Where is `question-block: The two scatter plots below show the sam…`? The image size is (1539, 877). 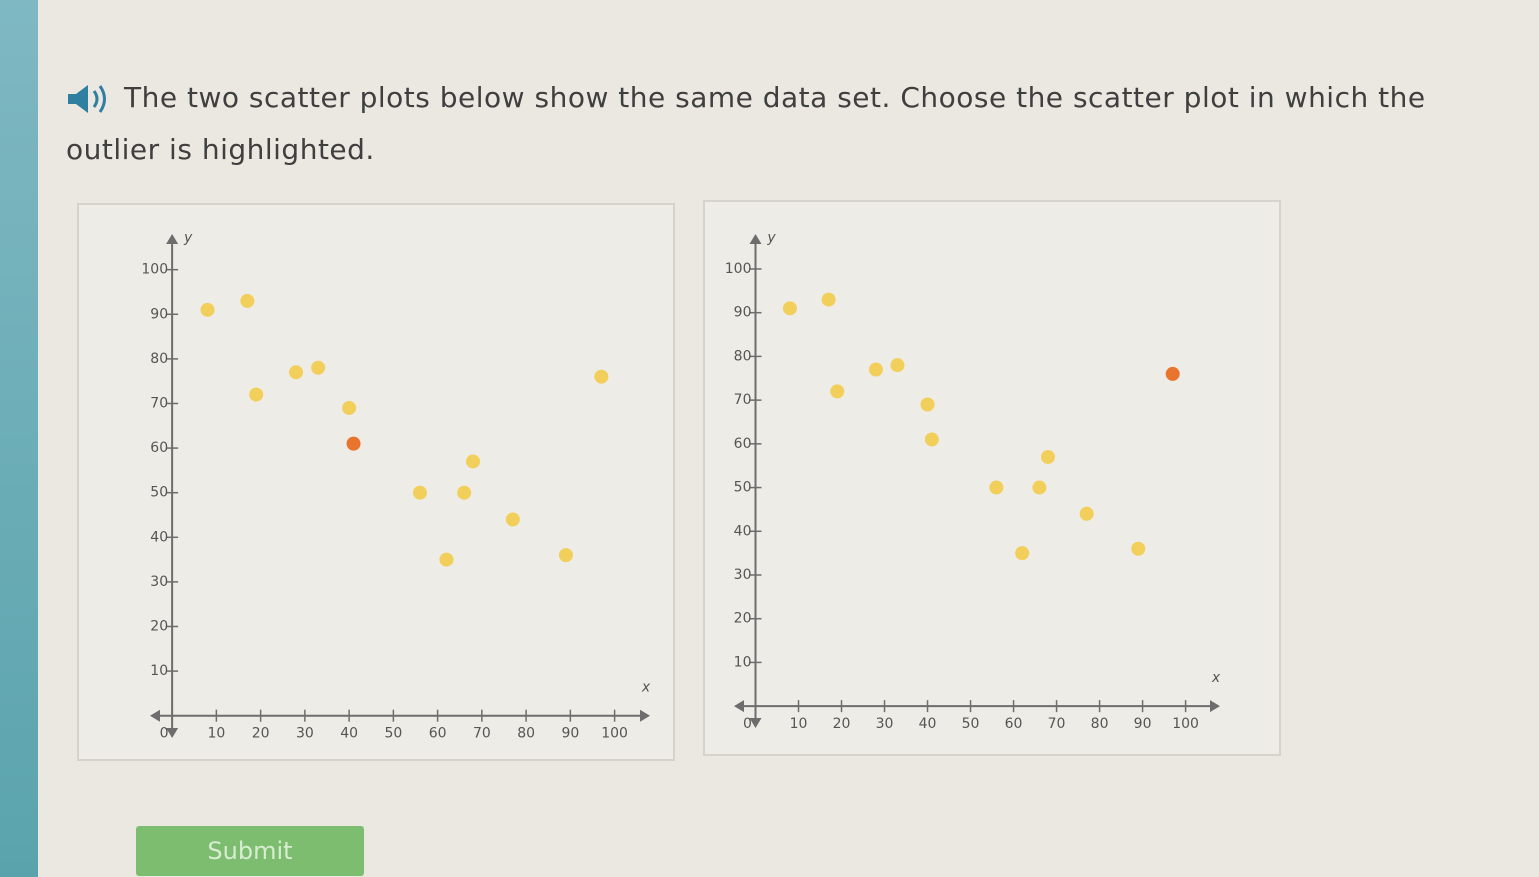 question-block: The two scatter plots below show the sam… is located at coordinates (776, 124).